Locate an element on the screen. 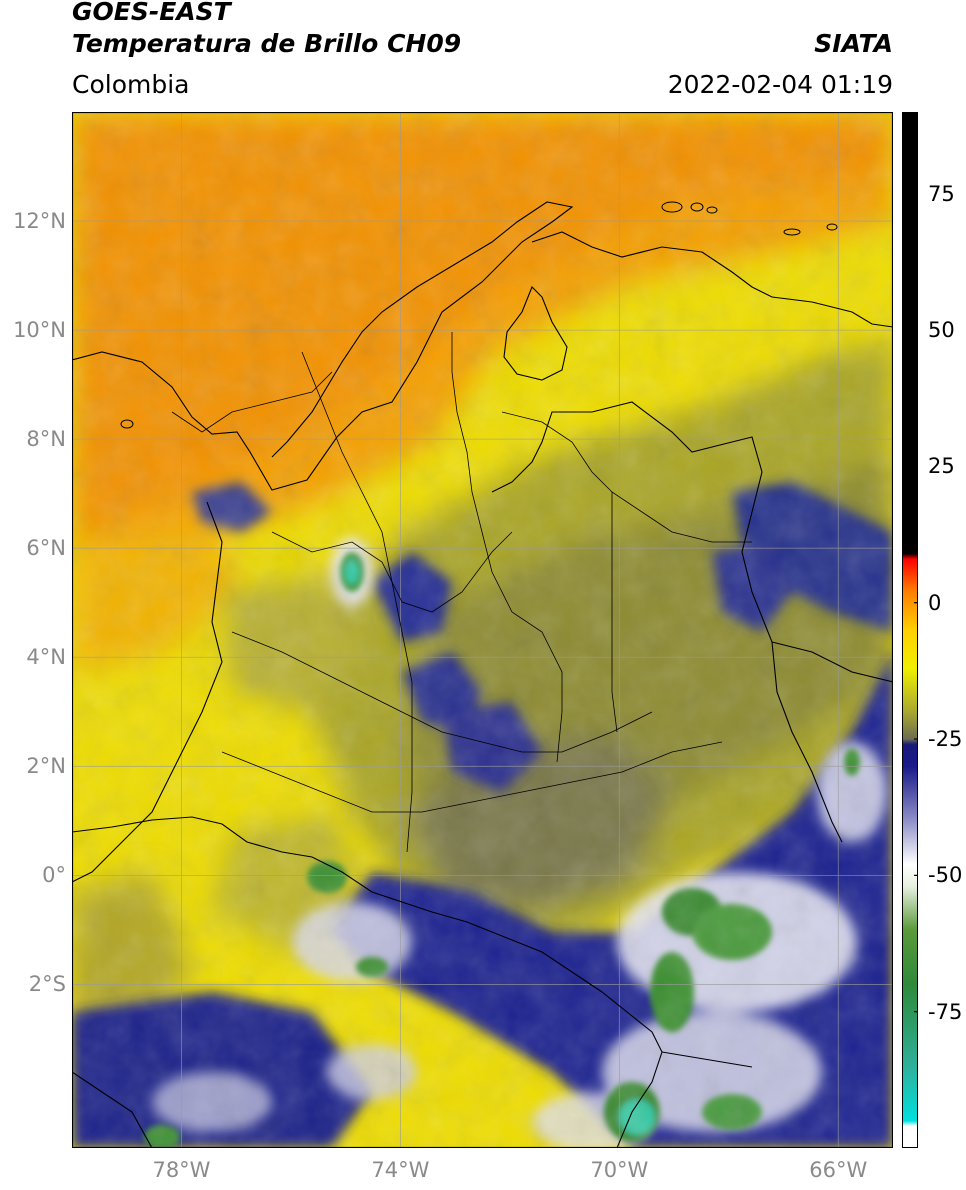 Image resolution: width=966 pixels, height=1190 pixels. lat-tick-label: 8°N is located at coordinates (46, 439).